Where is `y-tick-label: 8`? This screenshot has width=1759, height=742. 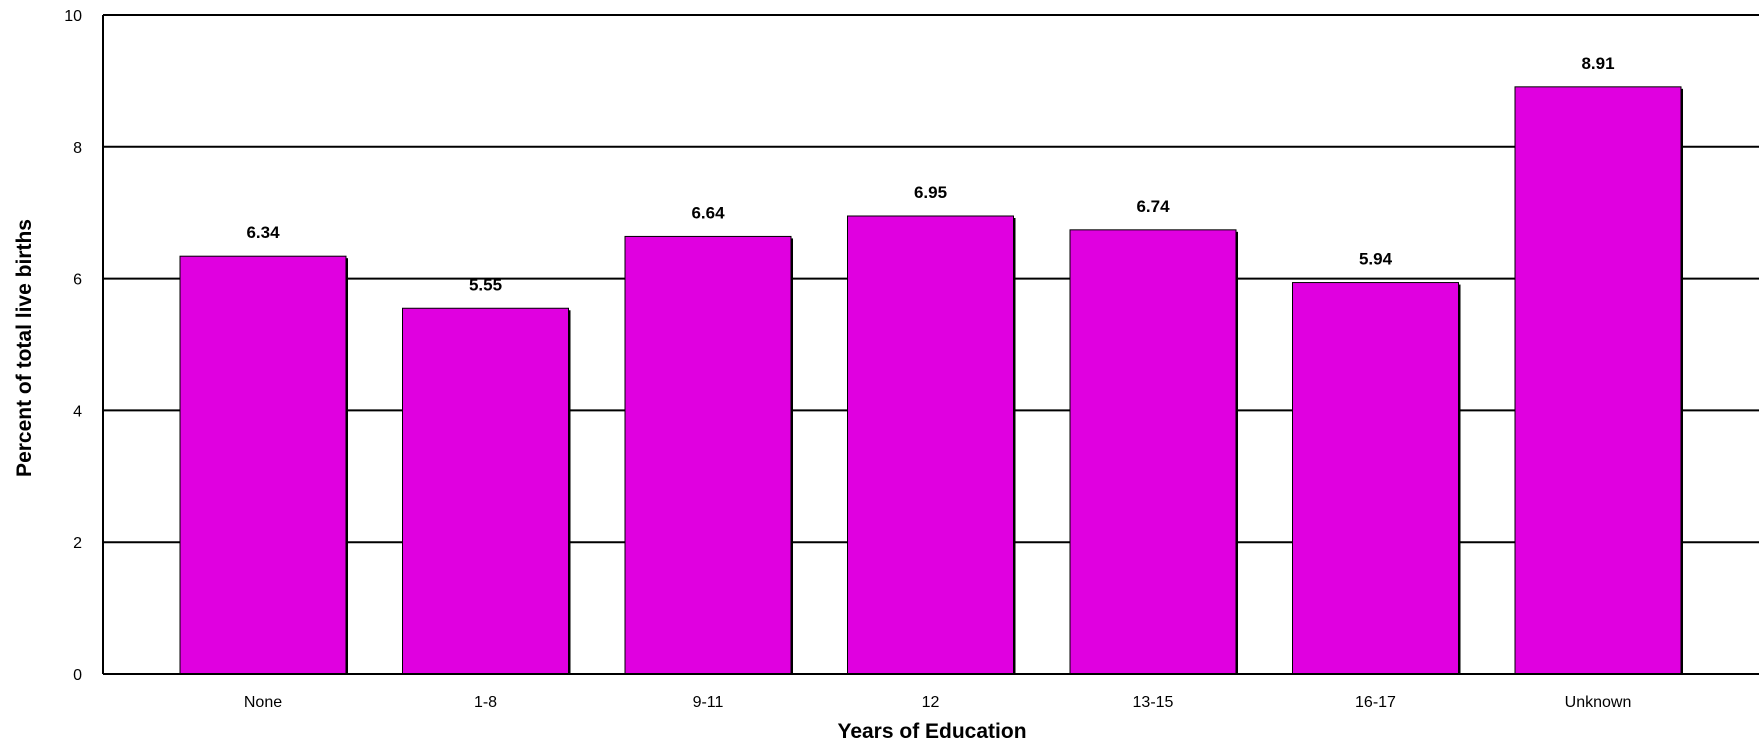
y-tick-label: 8 is located at coordinates (77, 148).